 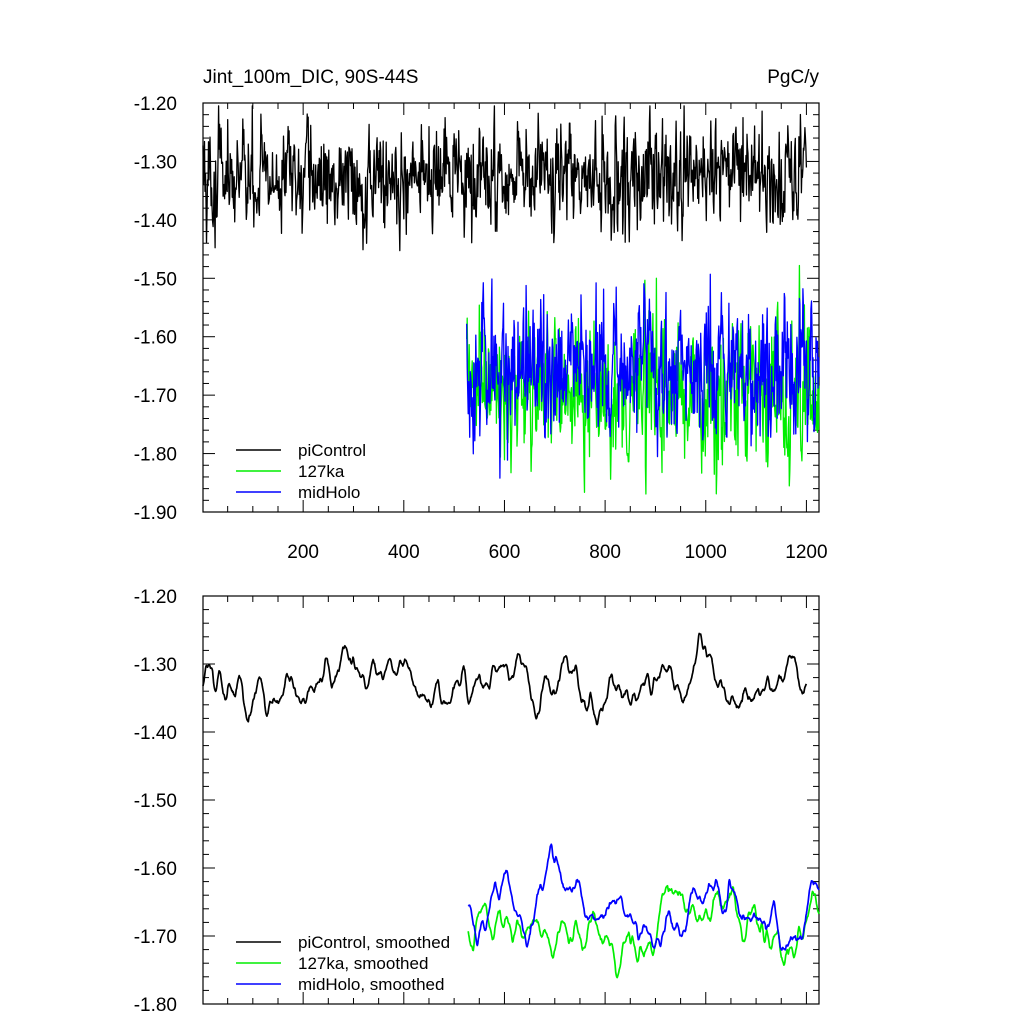 What do you see at coordinates (332, 450) in the screenshot?
I see `legend-label: piControl` at bounding box center [332, 450].